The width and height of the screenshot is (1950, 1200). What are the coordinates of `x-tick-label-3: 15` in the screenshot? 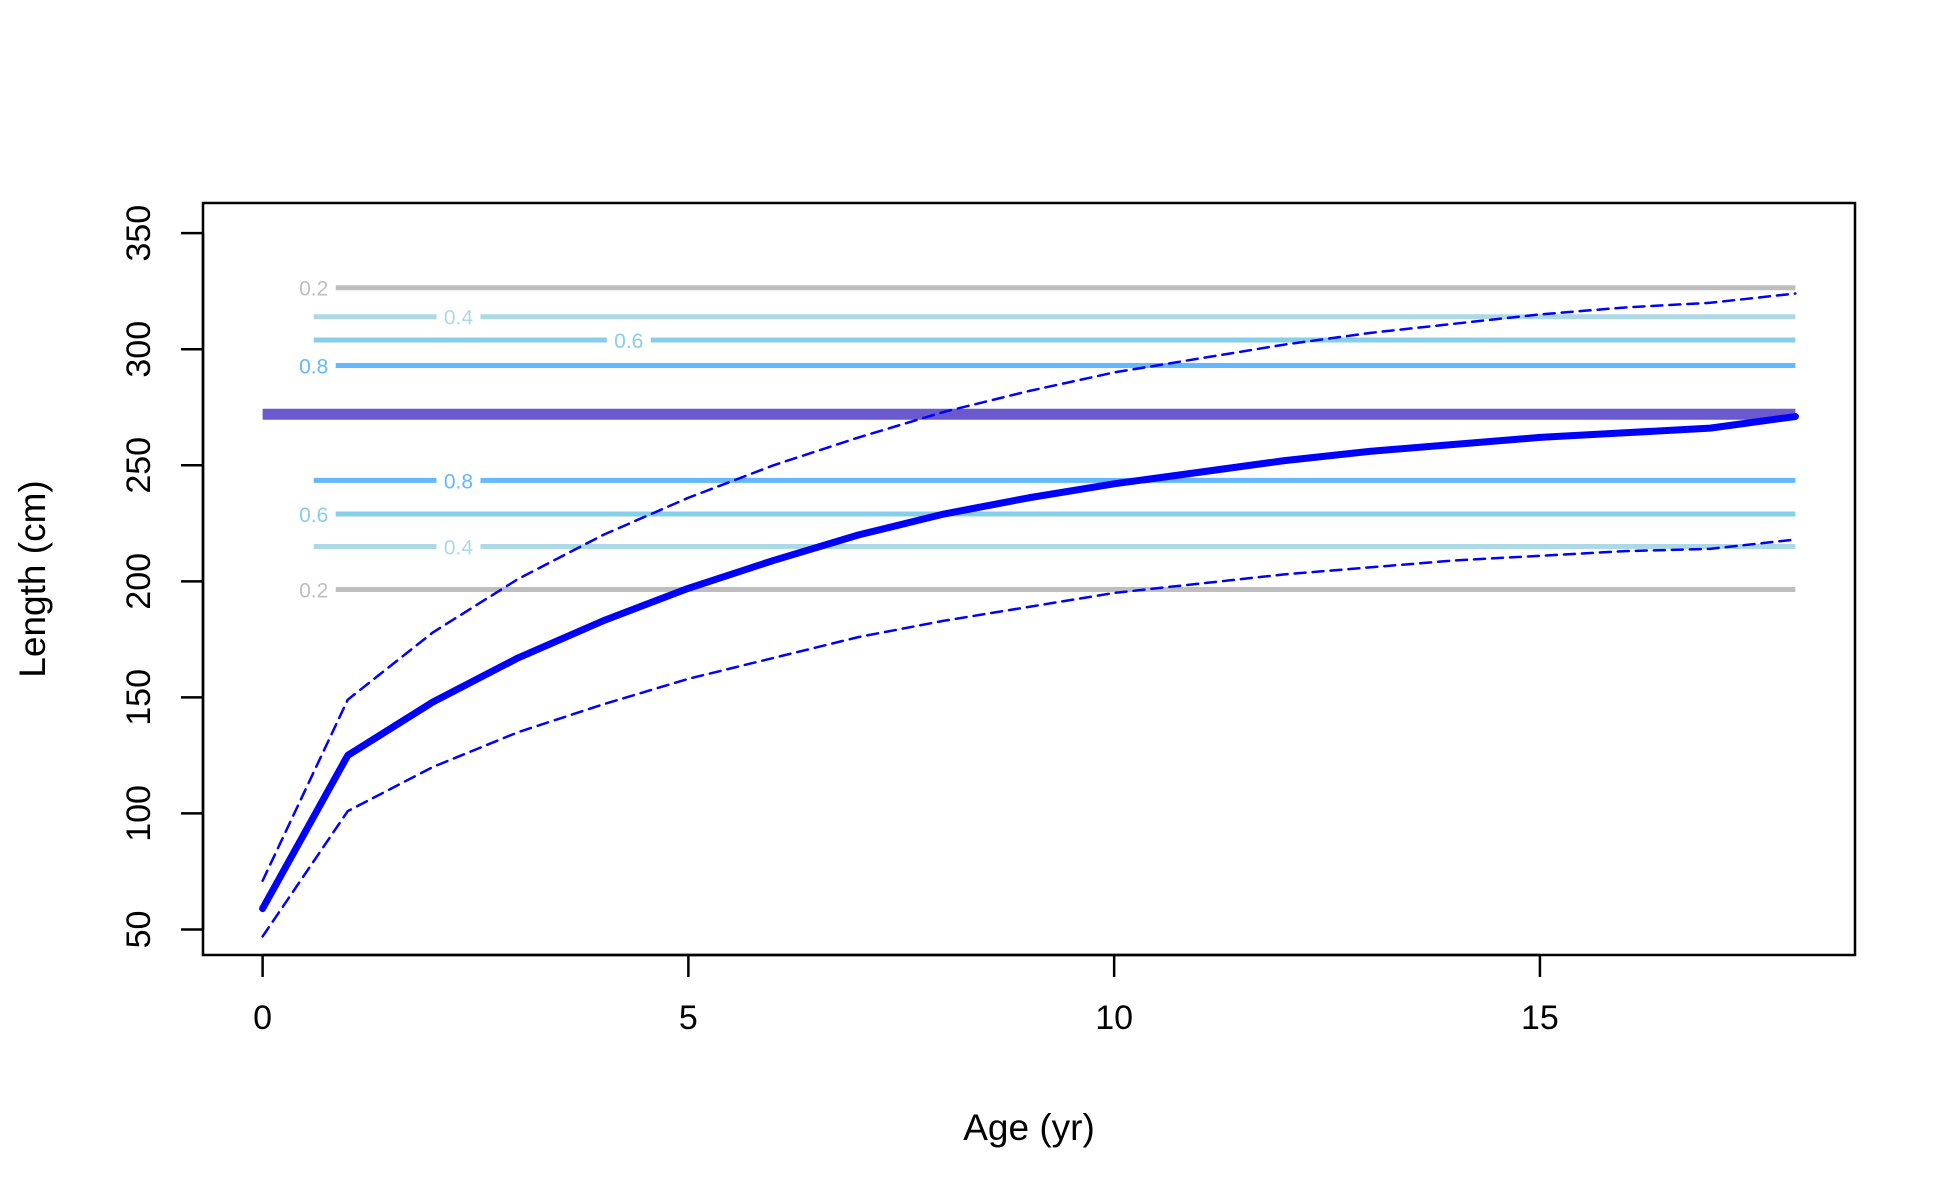 It's located at (1540, 1018).